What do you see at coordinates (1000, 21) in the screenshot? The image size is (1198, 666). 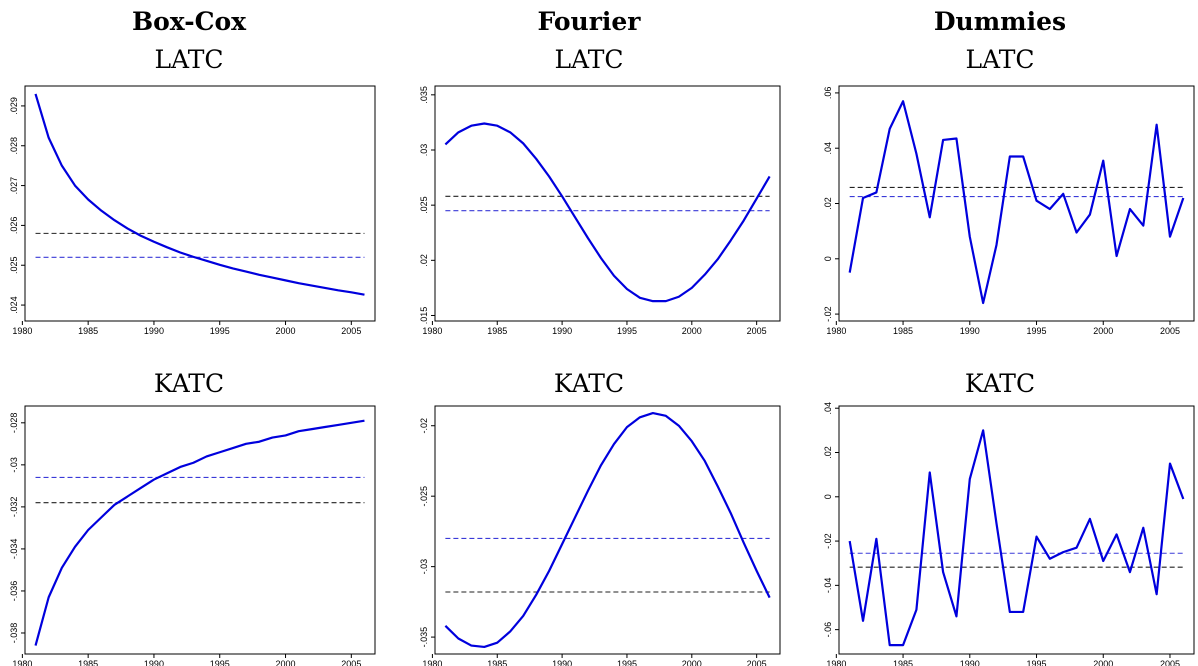 I see `column-title-dummies: Dummies` at bounding box center [1000, 21].